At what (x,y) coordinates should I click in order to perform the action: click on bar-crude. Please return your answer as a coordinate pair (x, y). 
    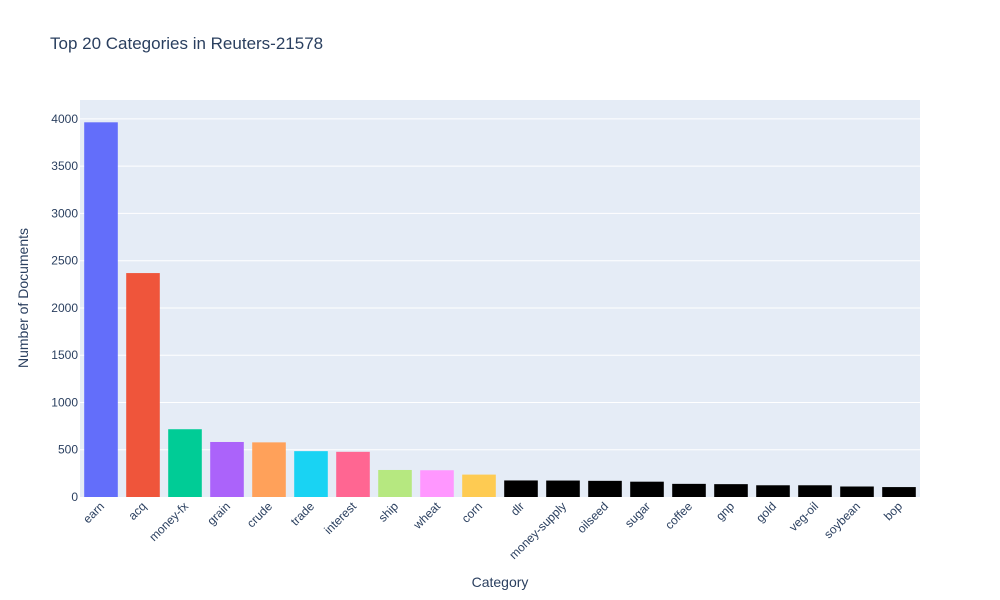
    Looking at the image, I should click on (269, 469).